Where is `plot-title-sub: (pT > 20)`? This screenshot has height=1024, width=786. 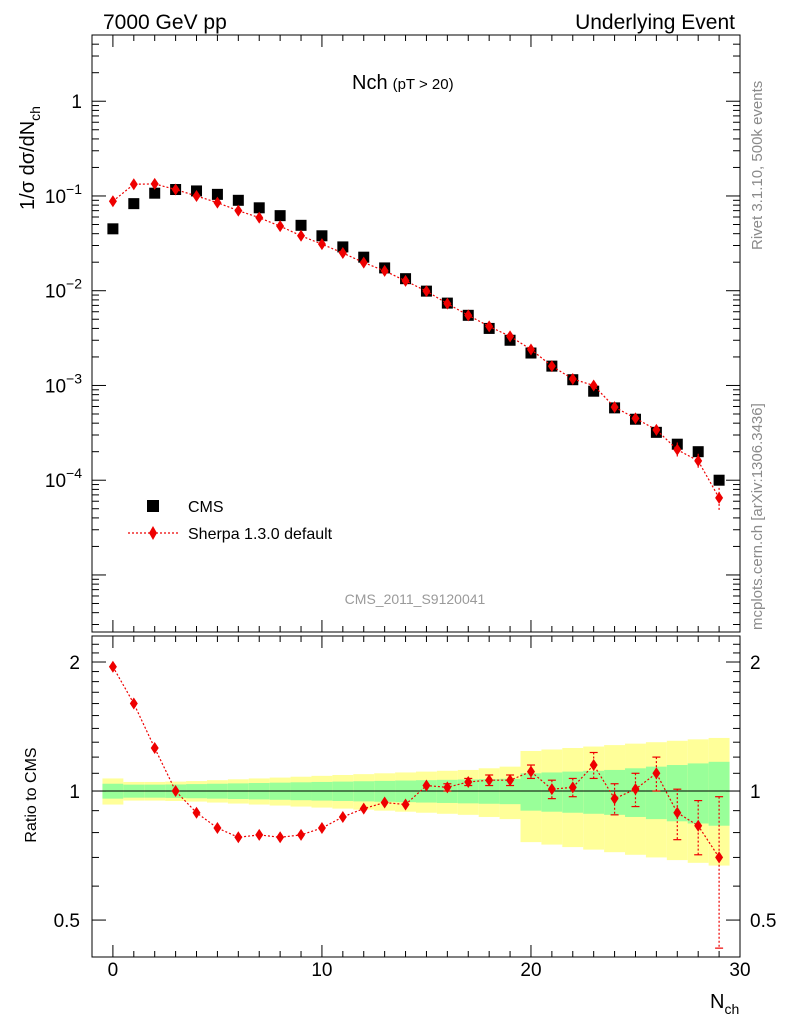
plot-title-sub: (pT > 20) is located at coordinates (423, 84).